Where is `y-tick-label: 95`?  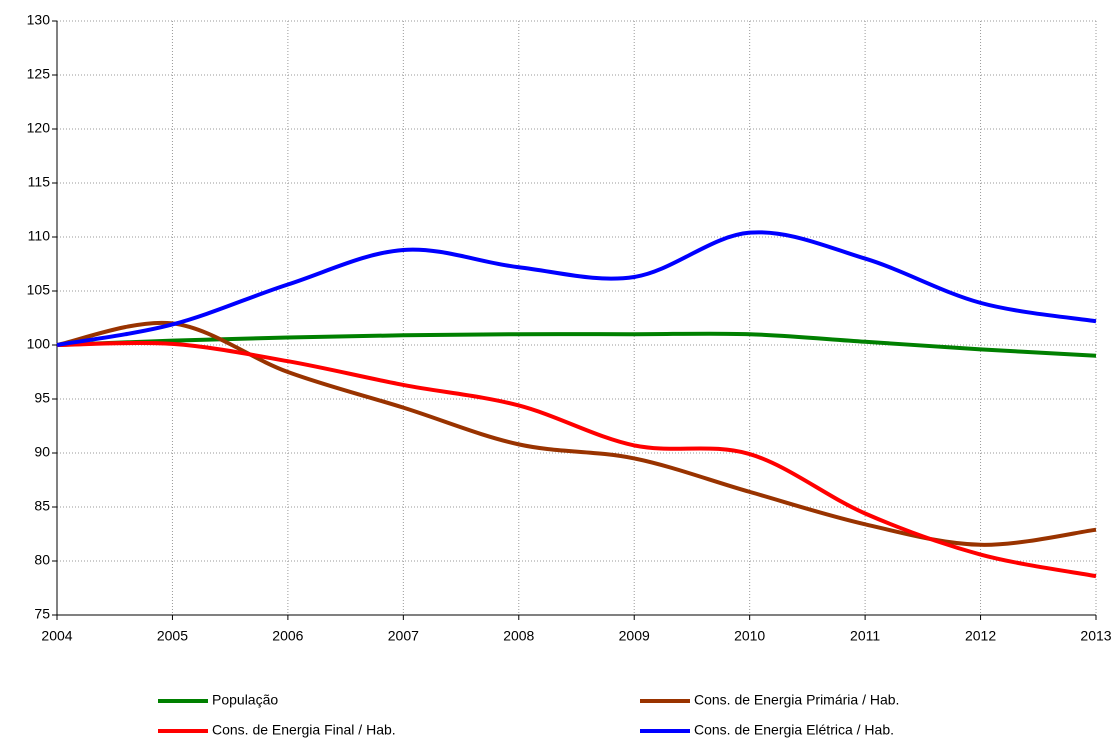
y-tick-label: 95 is located at coordinates (42, 398).